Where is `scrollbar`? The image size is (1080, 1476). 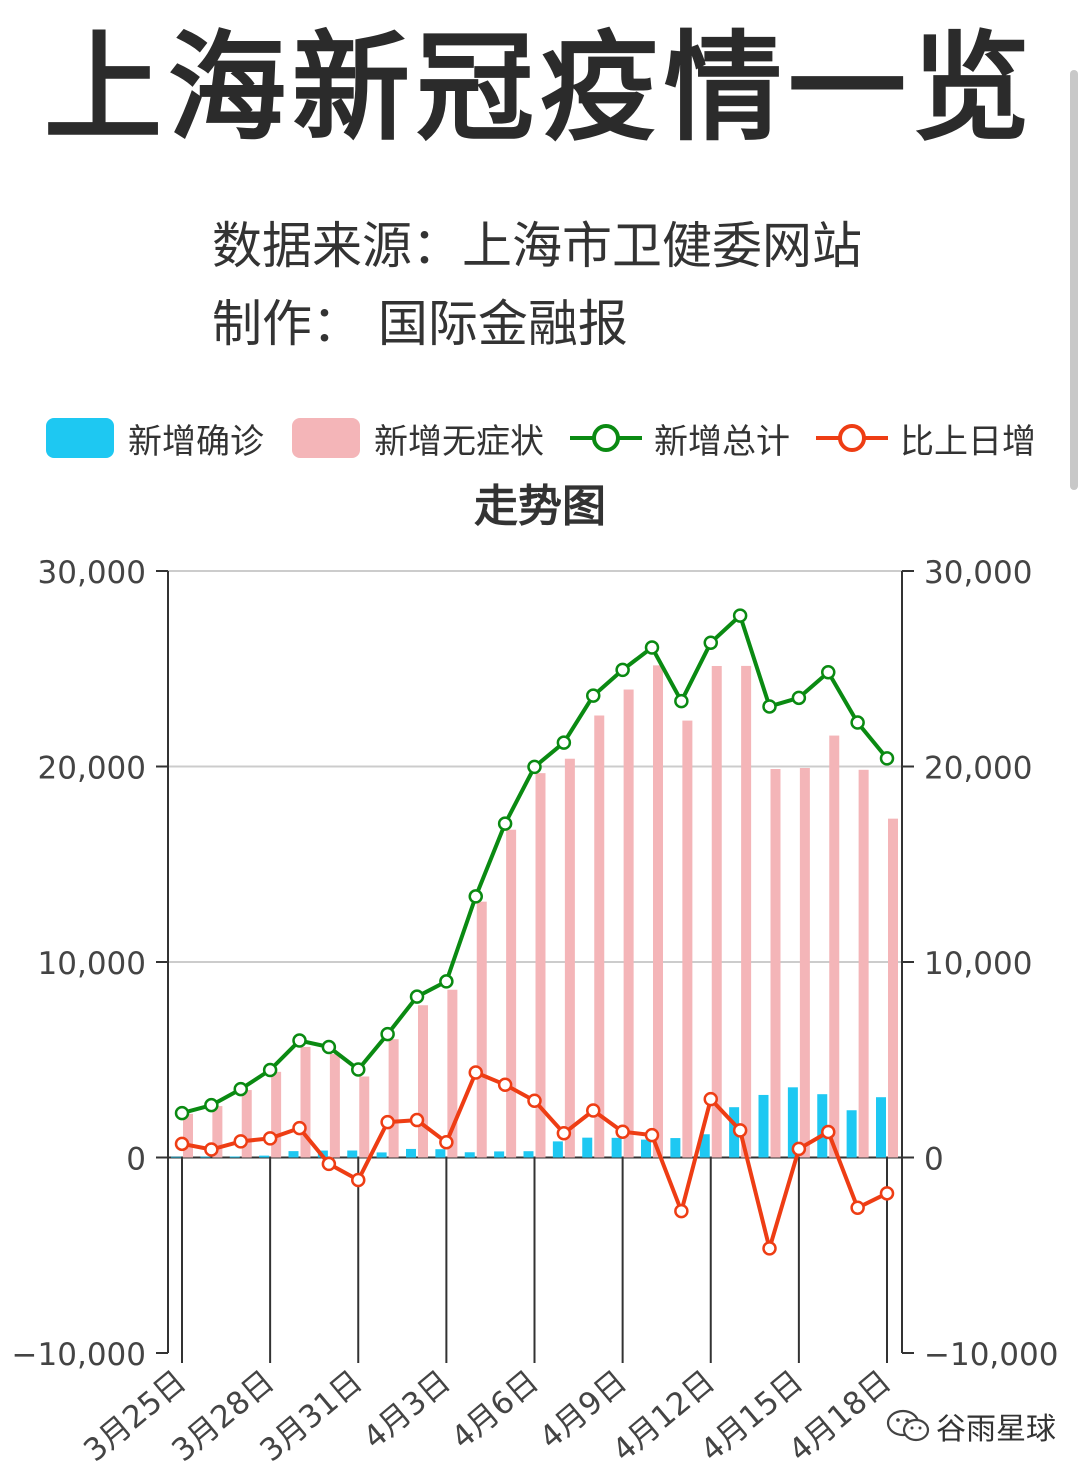
scrollbar is located at coordinates (1074, 280).